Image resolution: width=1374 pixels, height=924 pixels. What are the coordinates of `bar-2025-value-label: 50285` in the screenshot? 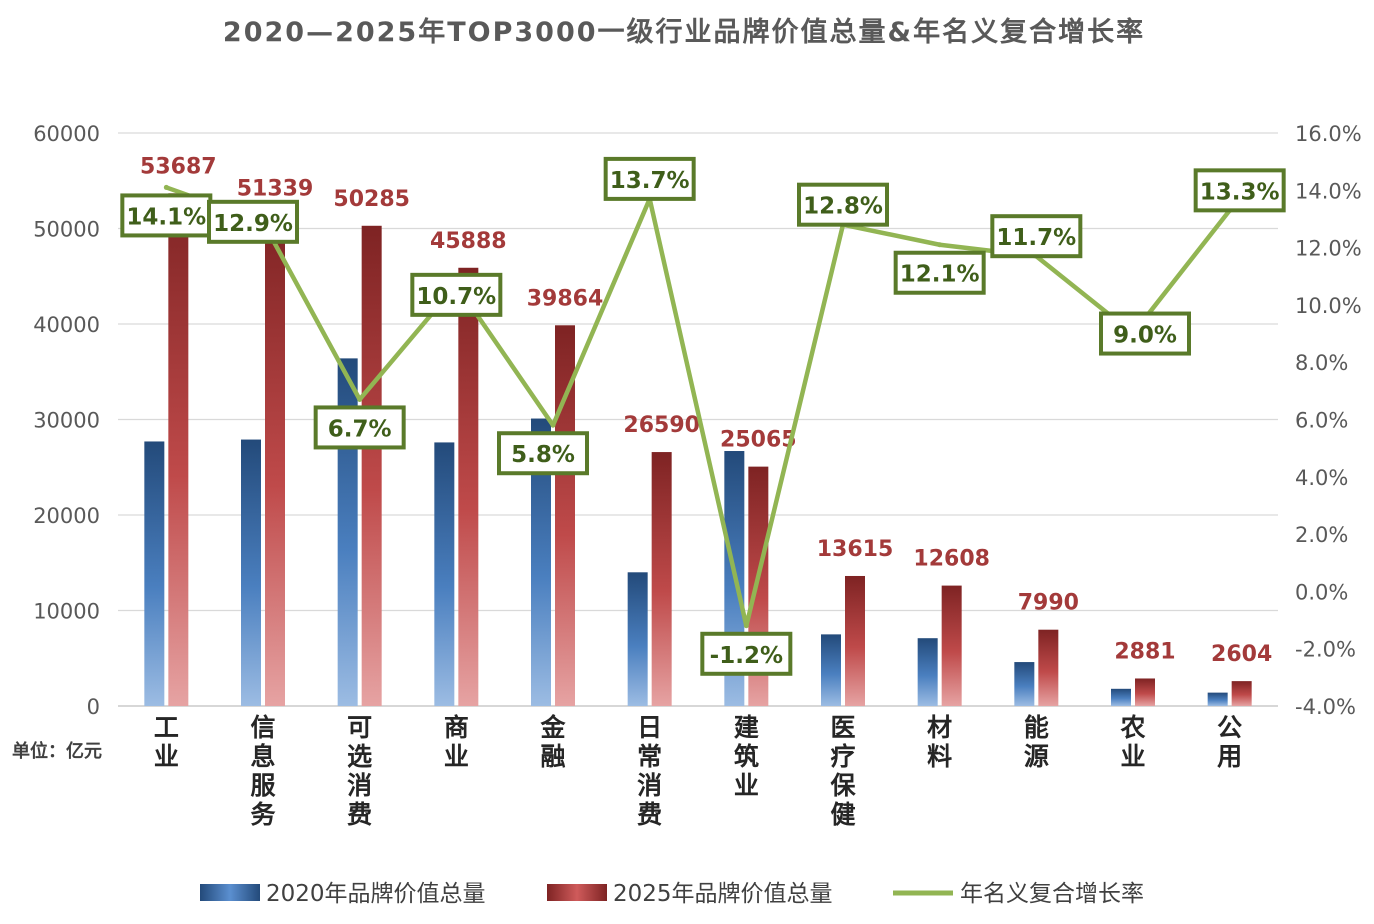 It's located at (371, 199).